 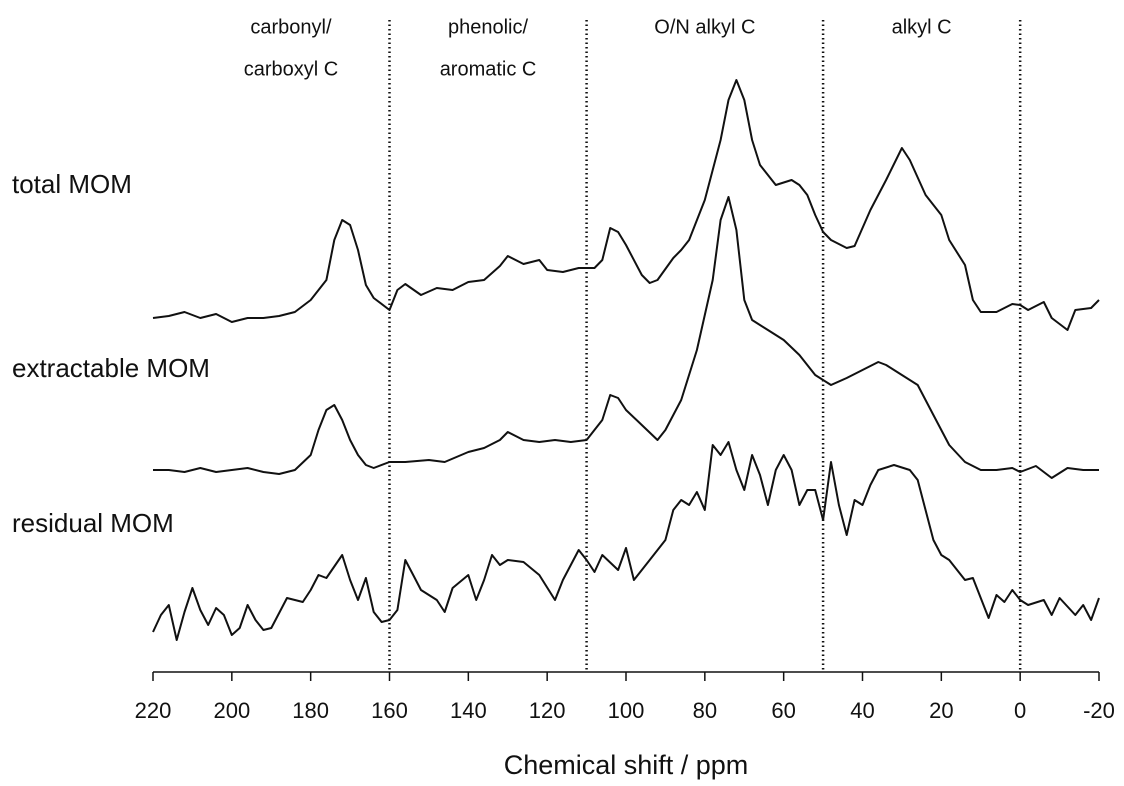 I want to click on series-label: extractable MOM, so click(x=111, y=368).